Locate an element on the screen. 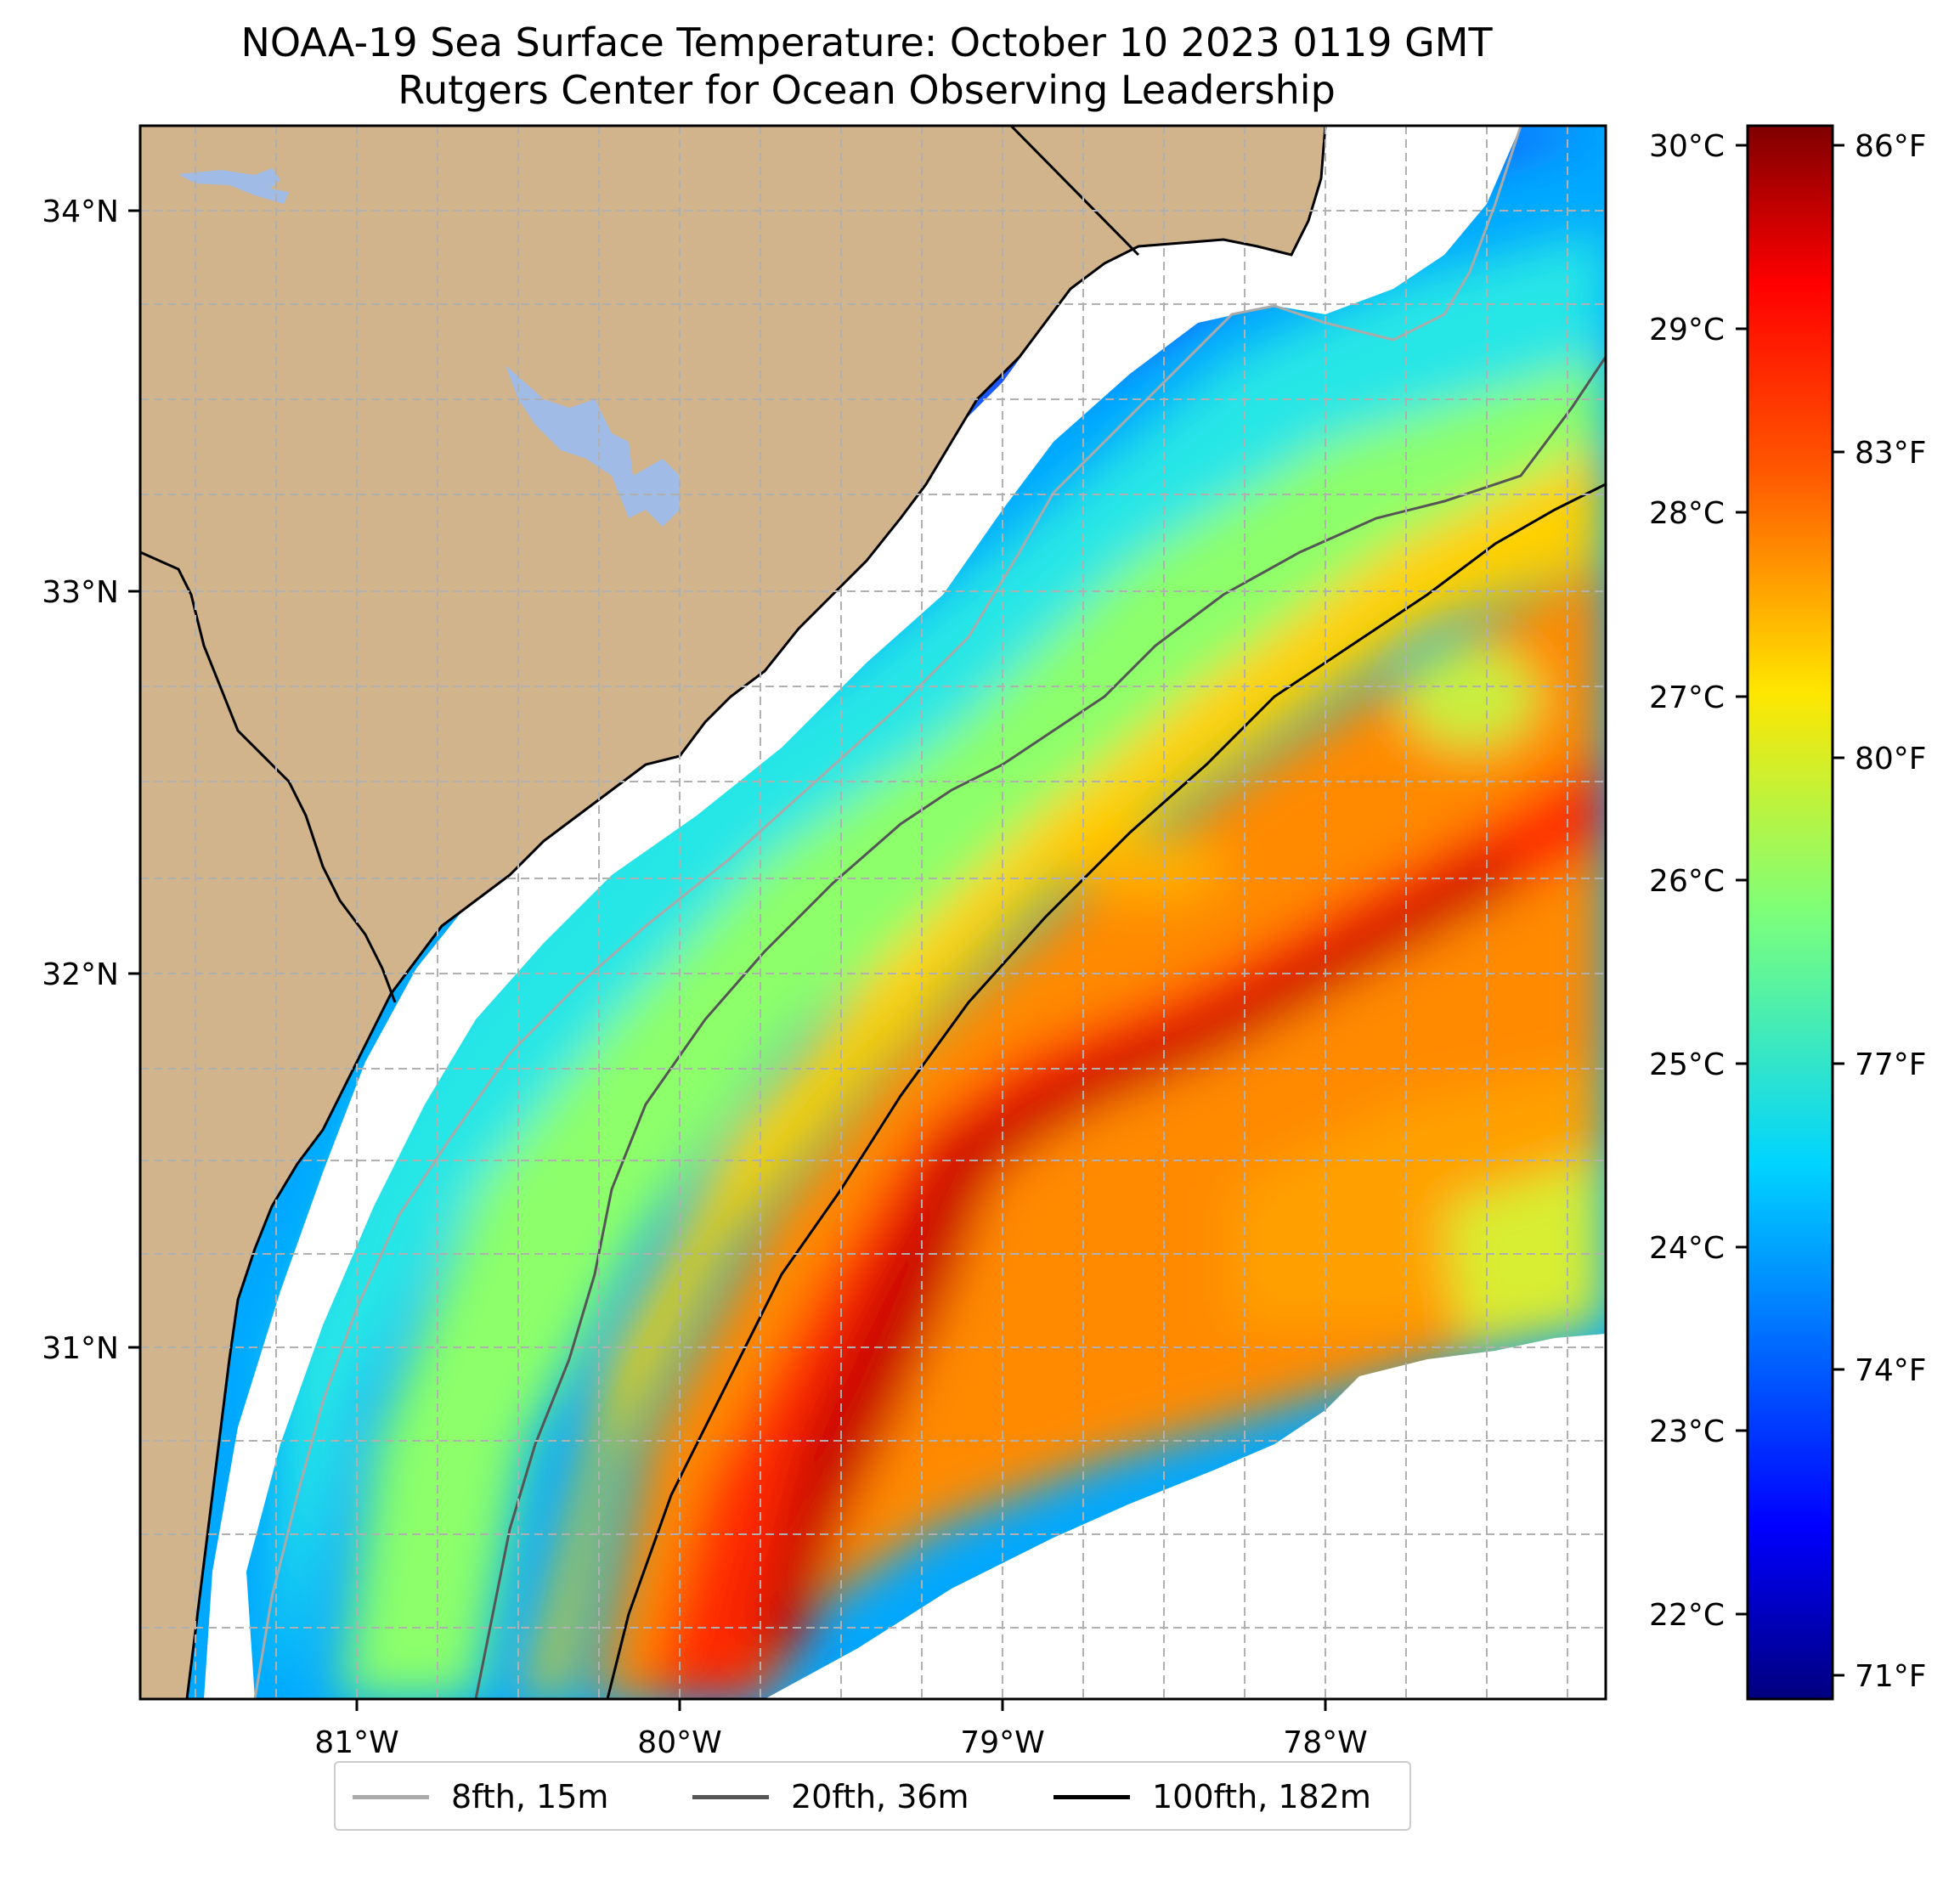 Image resolution: width=1960 pixels, height=1880 pixels. legend-item-36m: 20fth, 36m is located at coordinates (831, 1797).